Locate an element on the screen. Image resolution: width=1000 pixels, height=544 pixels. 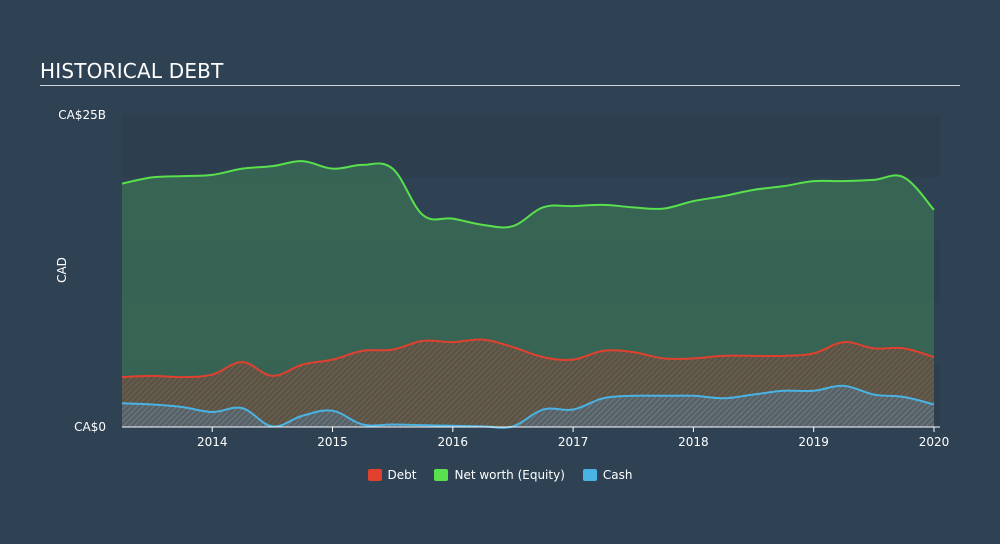
x-tick-label-2018: 2018 is located at coordinates (693, 442).